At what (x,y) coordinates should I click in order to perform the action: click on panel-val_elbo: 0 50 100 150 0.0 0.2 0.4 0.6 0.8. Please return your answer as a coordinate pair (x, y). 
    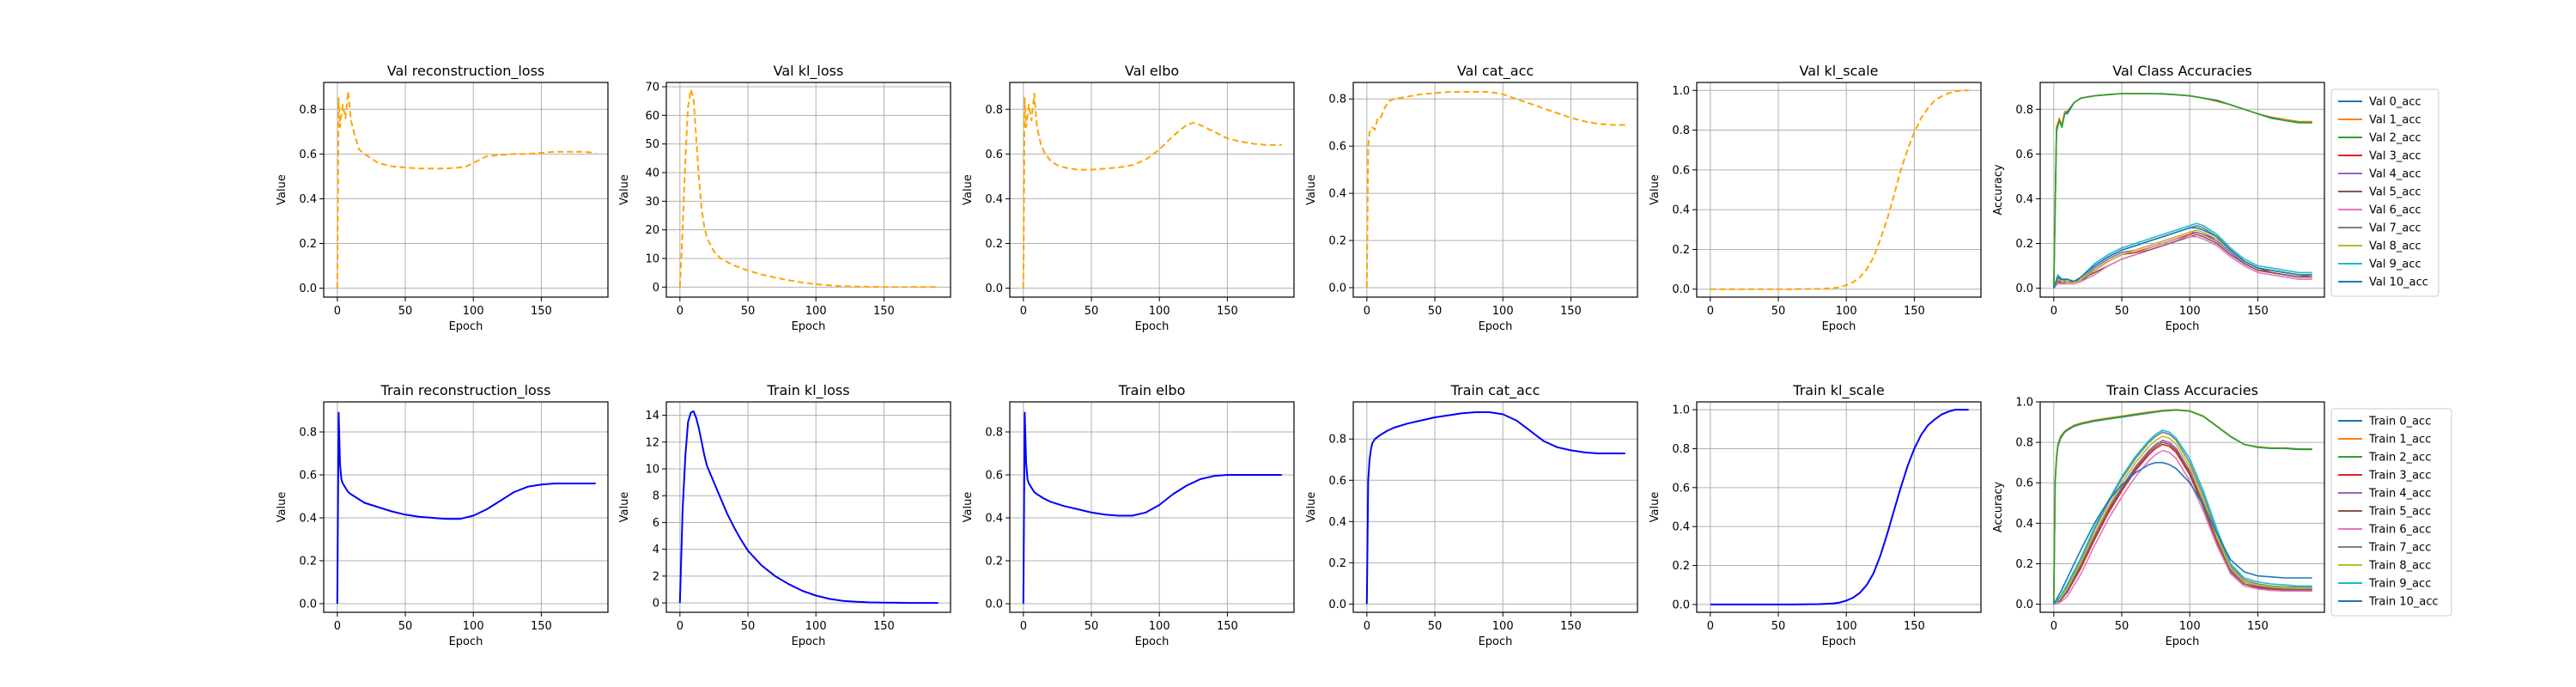
    Looking at the image, I should click on (1140, 200).